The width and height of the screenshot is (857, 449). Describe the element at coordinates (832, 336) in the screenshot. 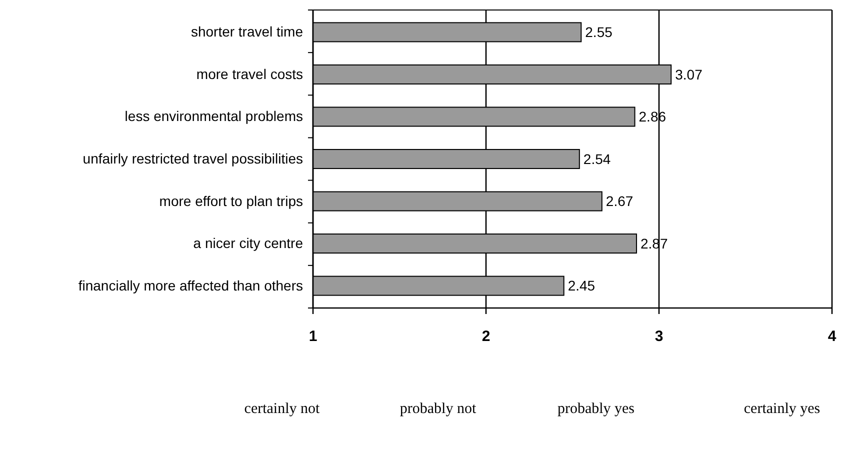

I see `x-tick-label: 4` at that location.